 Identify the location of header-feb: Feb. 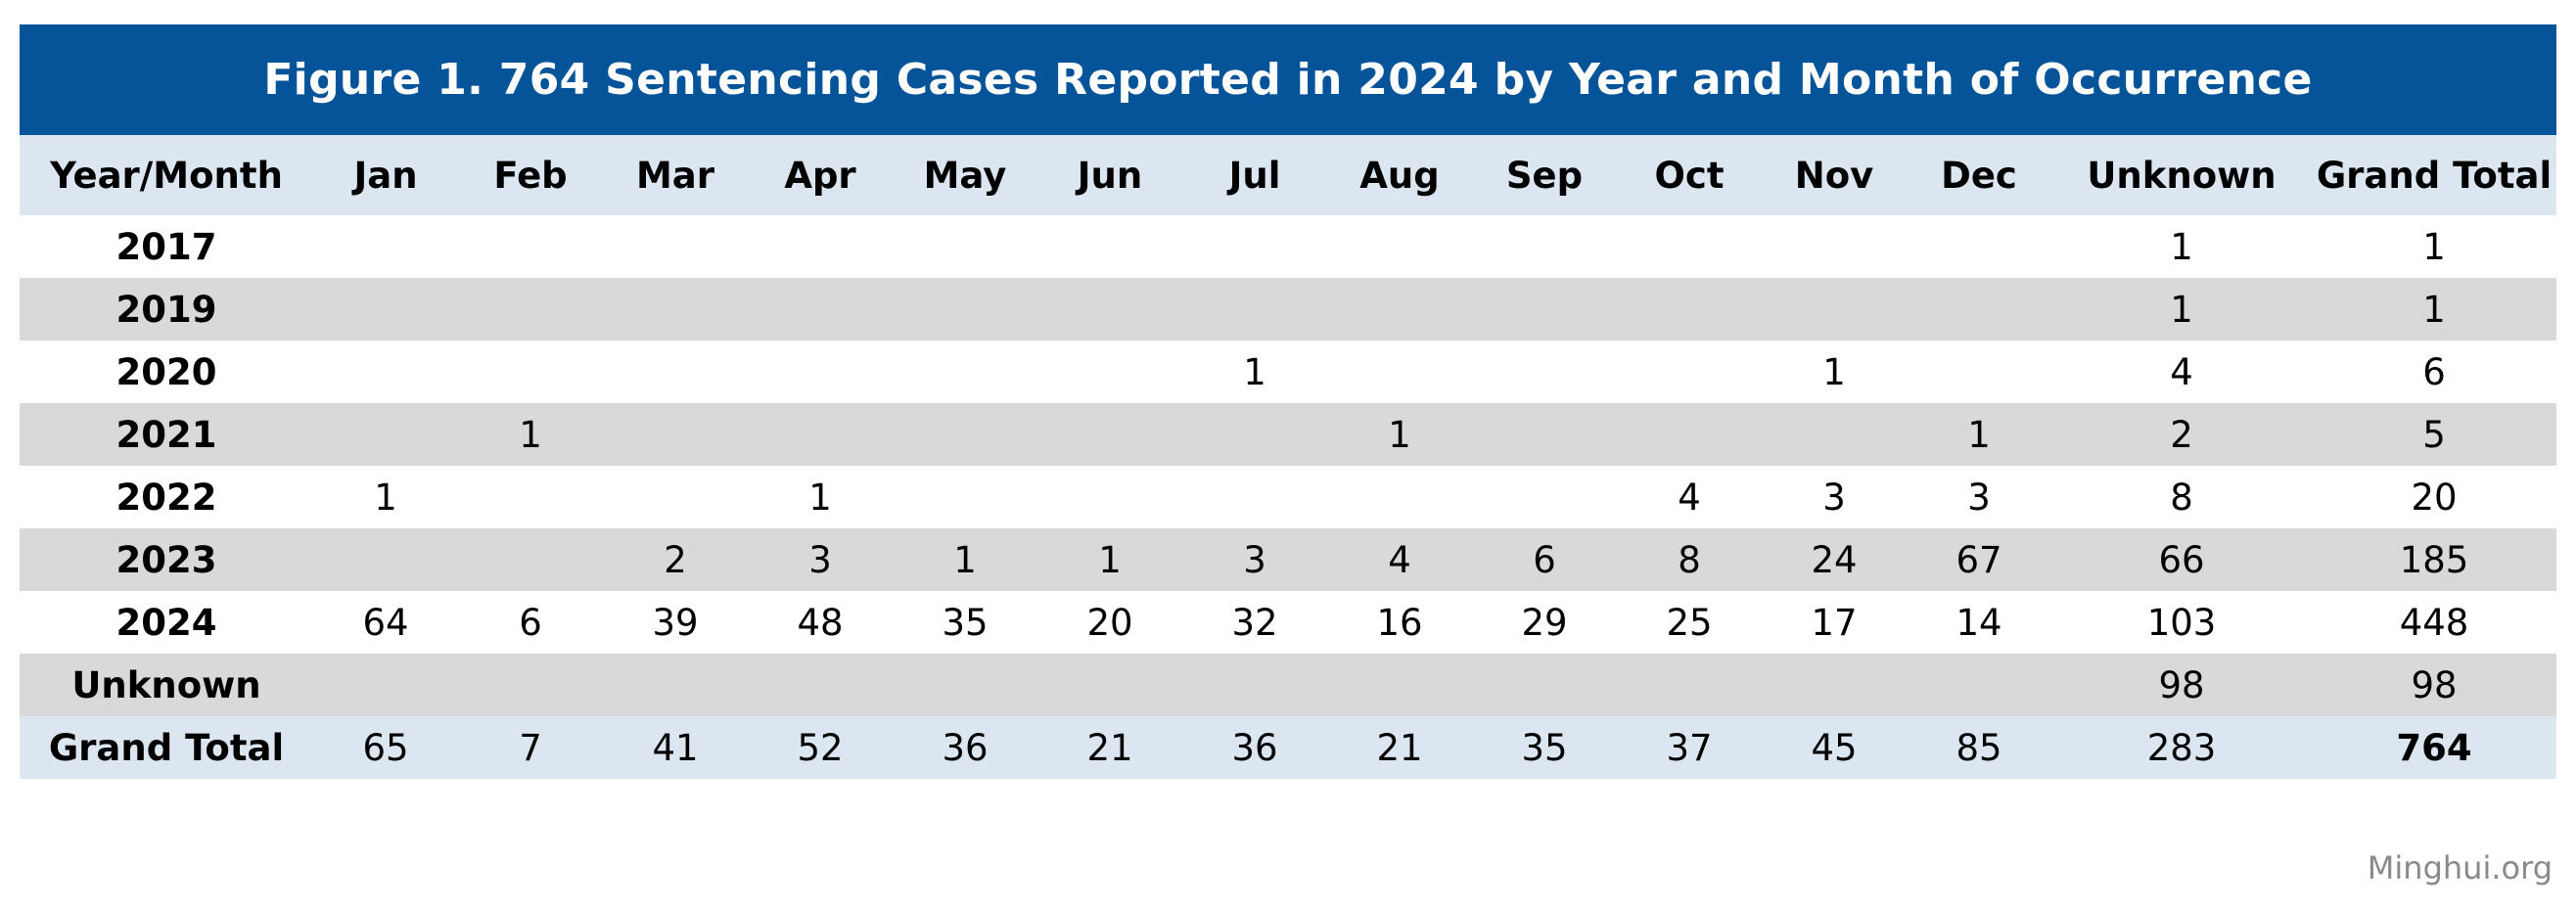
(530, 175).